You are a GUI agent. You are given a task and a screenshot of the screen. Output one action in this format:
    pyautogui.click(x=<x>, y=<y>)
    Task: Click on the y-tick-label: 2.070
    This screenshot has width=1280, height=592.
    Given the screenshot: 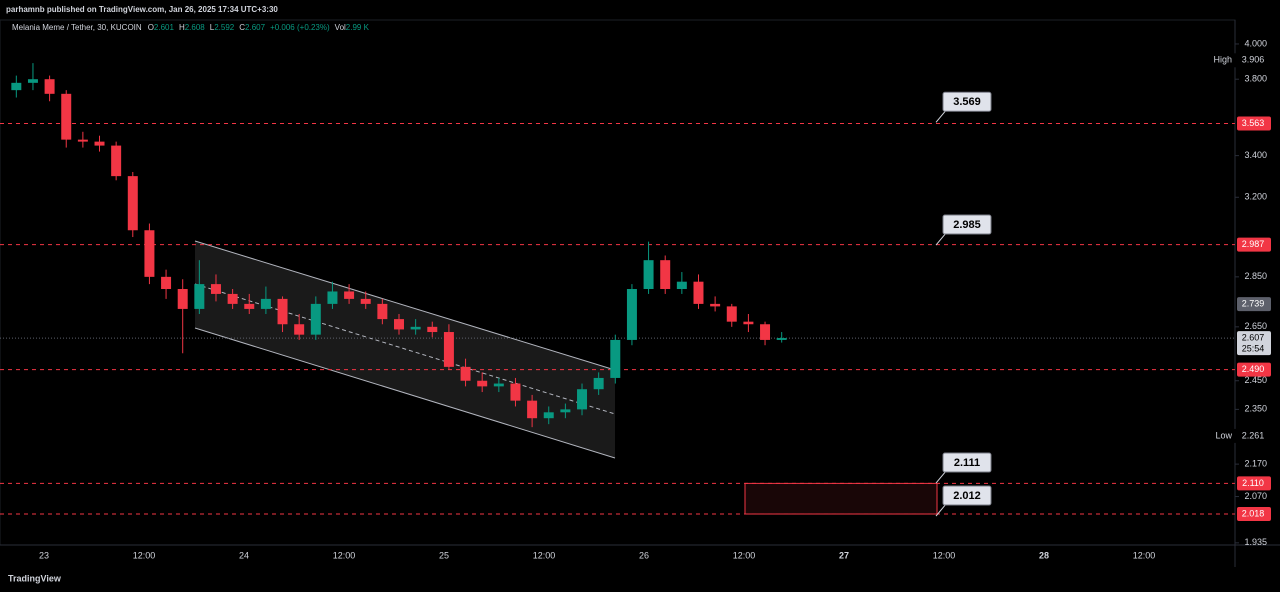 What is the action you would take?
    pyautogui.click(x=1255, y=496)
    